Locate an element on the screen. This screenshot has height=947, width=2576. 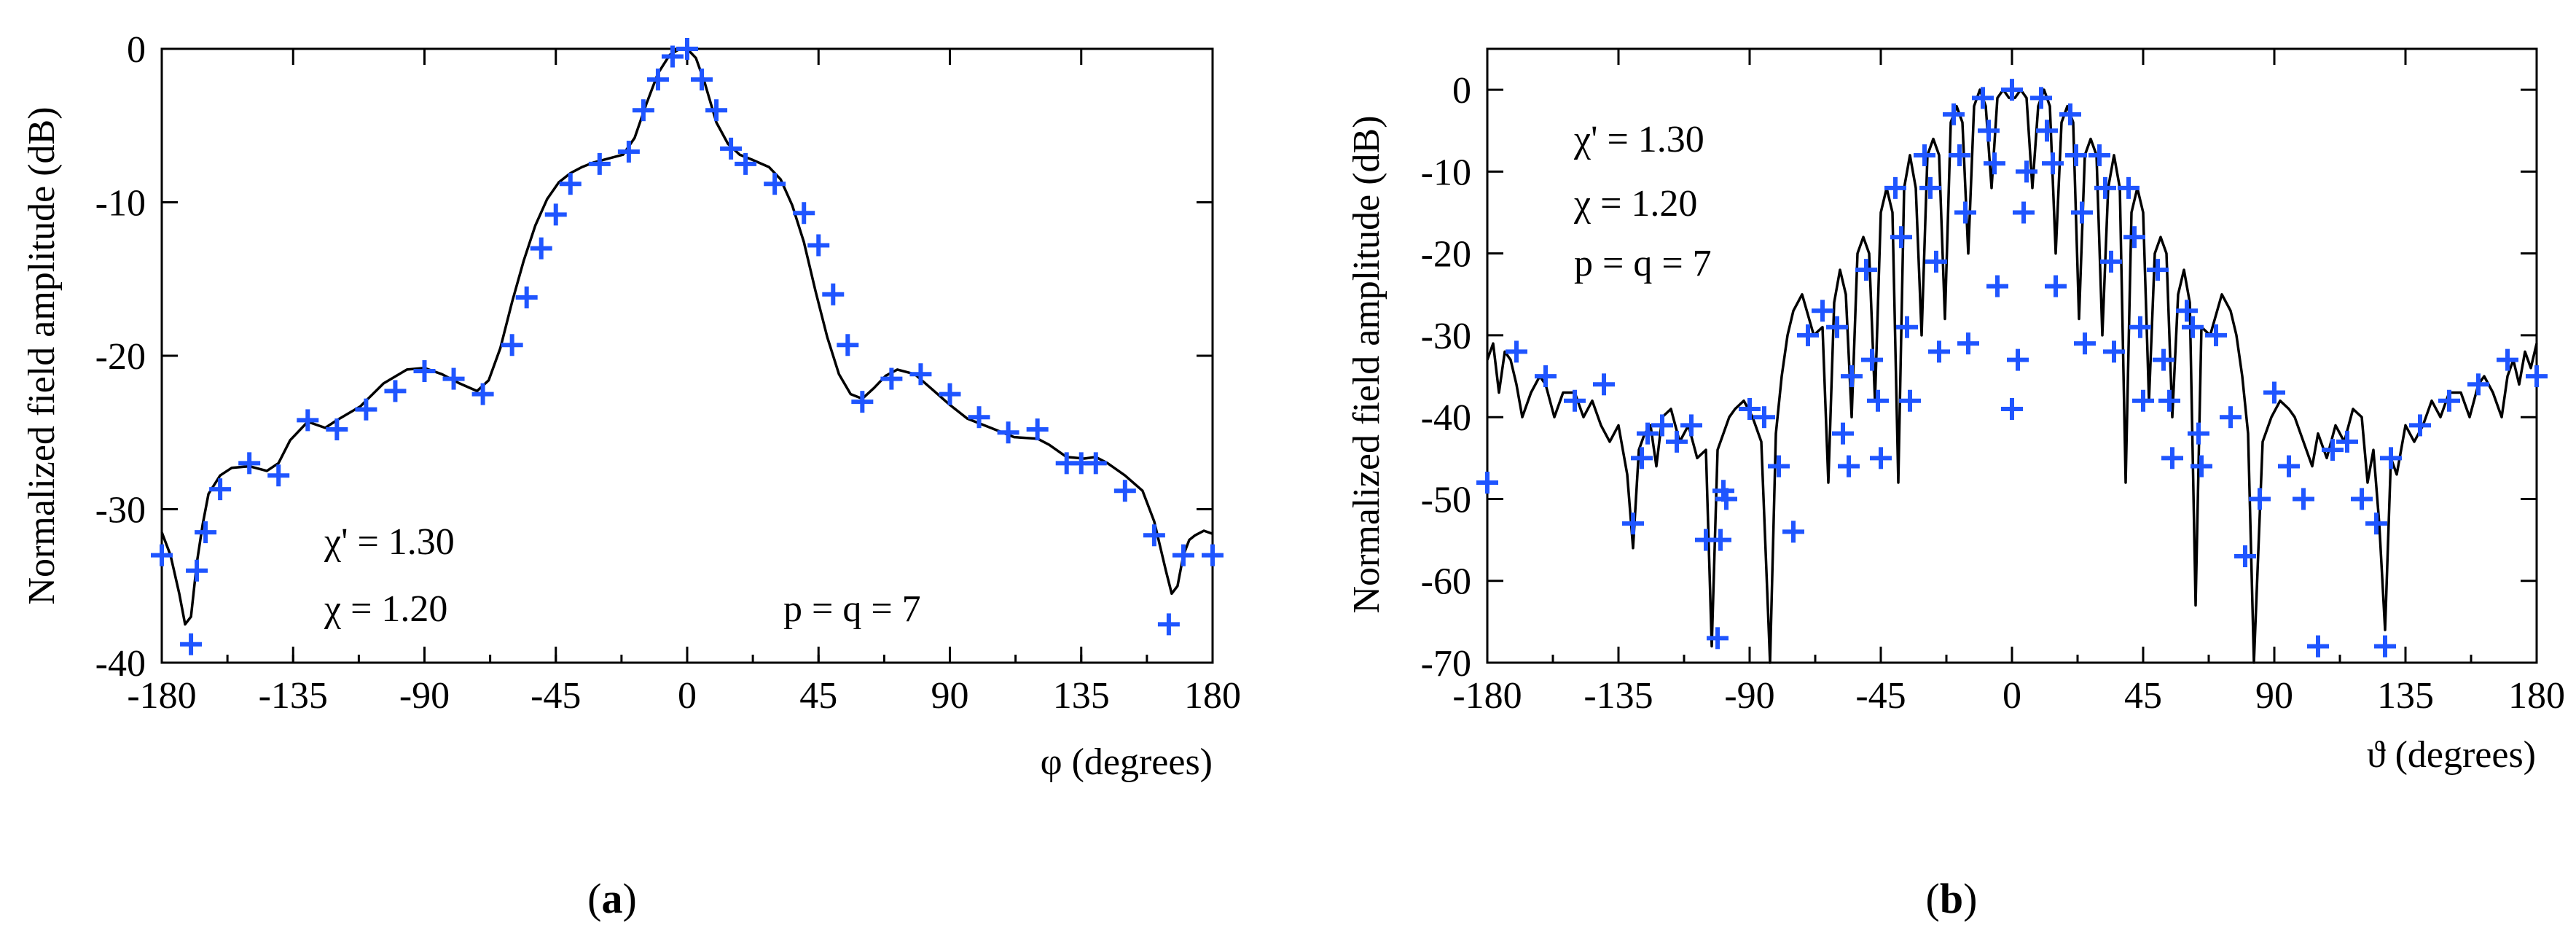
b-annotation-pq: p = q = 7 is located at coordinates (1643, 263).